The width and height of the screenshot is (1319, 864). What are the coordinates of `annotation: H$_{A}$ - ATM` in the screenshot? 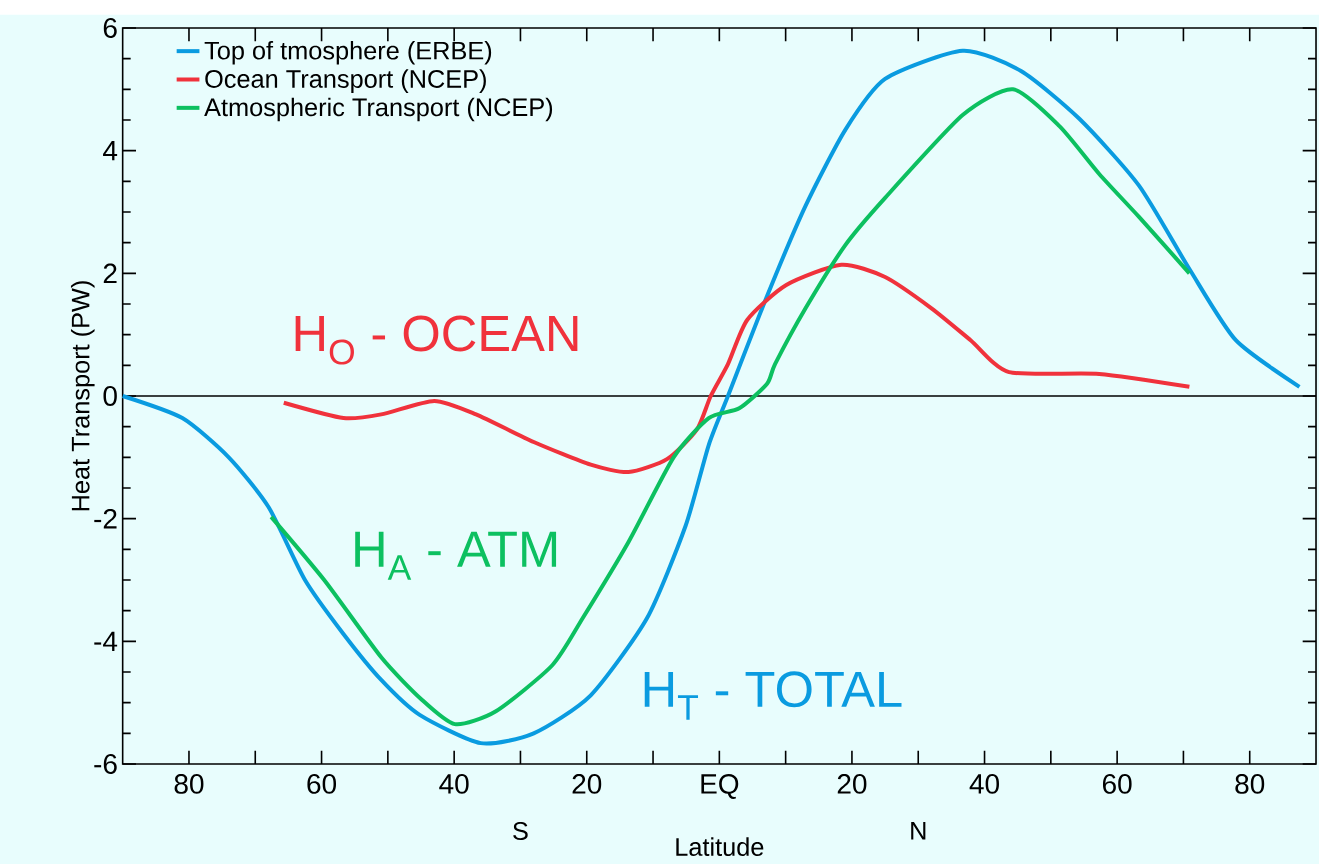 It's located at (456, 555).